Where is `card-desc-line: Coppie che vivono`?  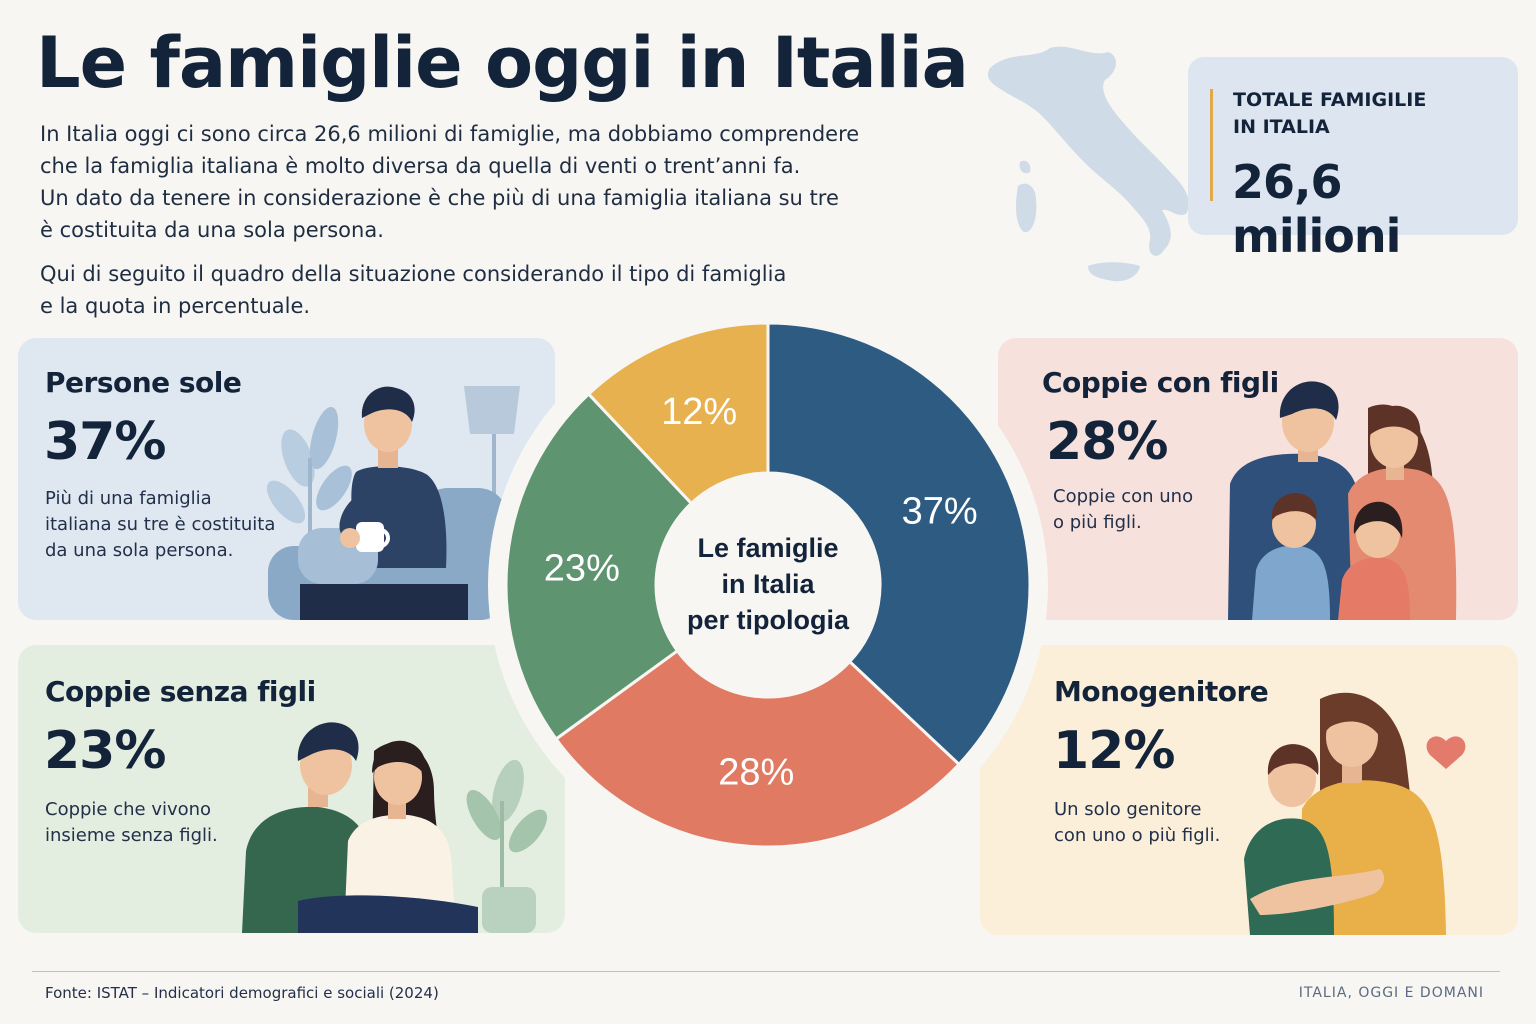 card-desc-line: Coppie che vivono is located at coordinates (128, 809).